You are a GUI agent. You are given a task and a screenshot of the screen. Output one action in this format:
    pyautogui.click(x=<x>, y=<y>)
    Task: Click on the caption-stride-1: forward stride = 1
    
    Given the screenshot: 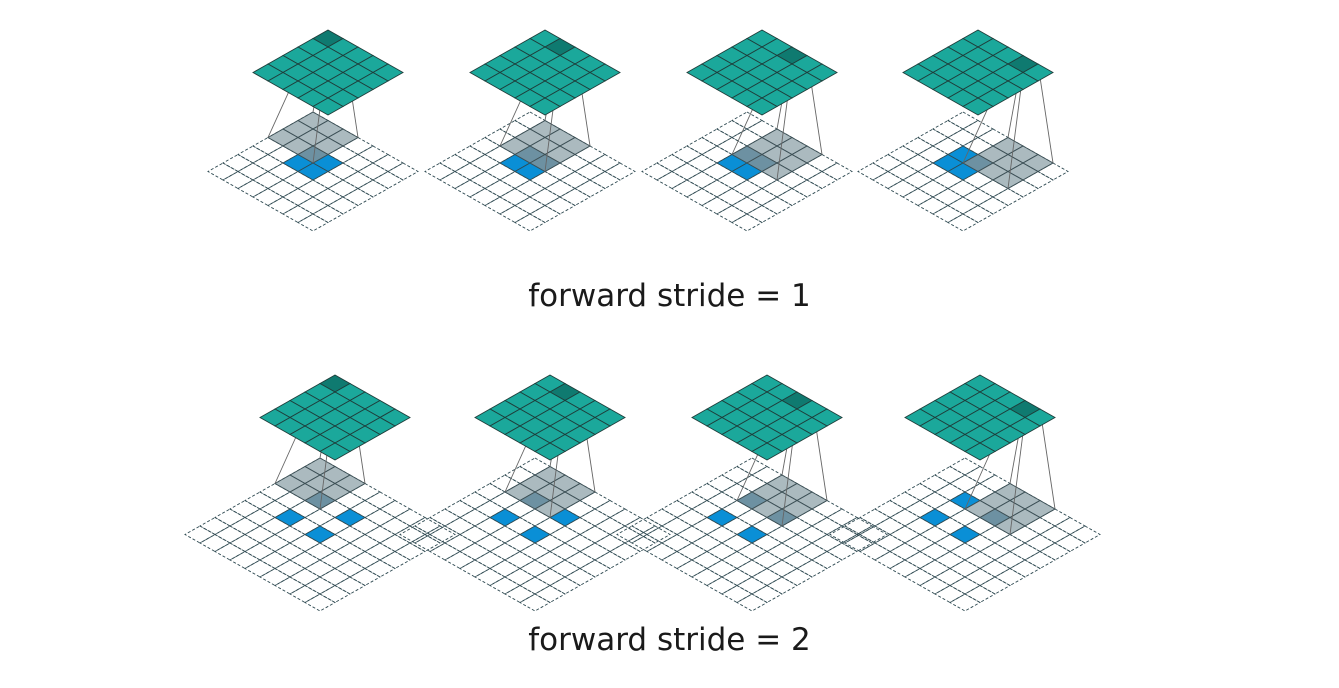 What is the action you would take?
    pyautogui.click(x=669, y=296)
    